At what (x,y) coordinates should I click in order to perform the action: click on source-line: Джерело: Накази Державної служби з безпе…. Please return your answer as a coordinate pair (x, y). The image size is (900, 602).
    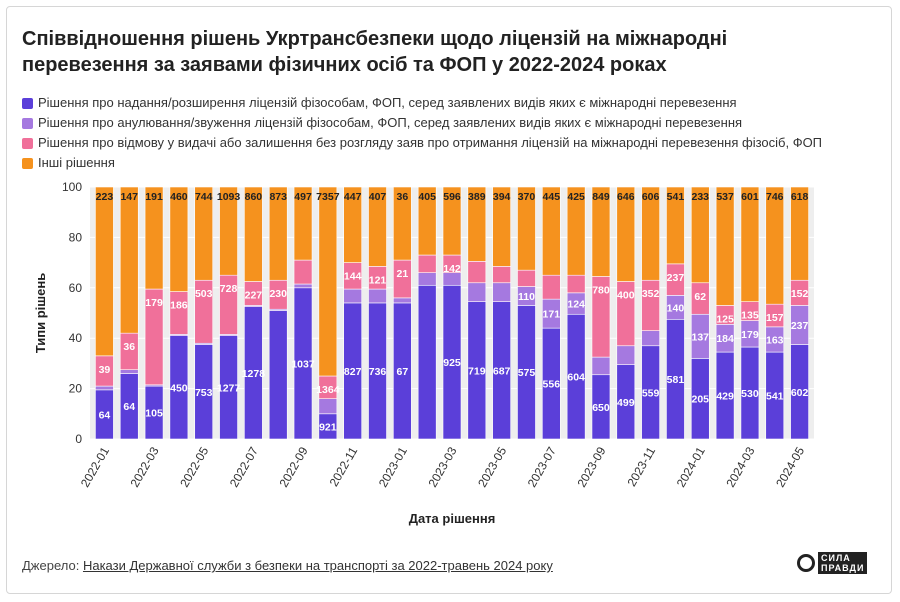
    Looking at the image, I should click on (287, 565).